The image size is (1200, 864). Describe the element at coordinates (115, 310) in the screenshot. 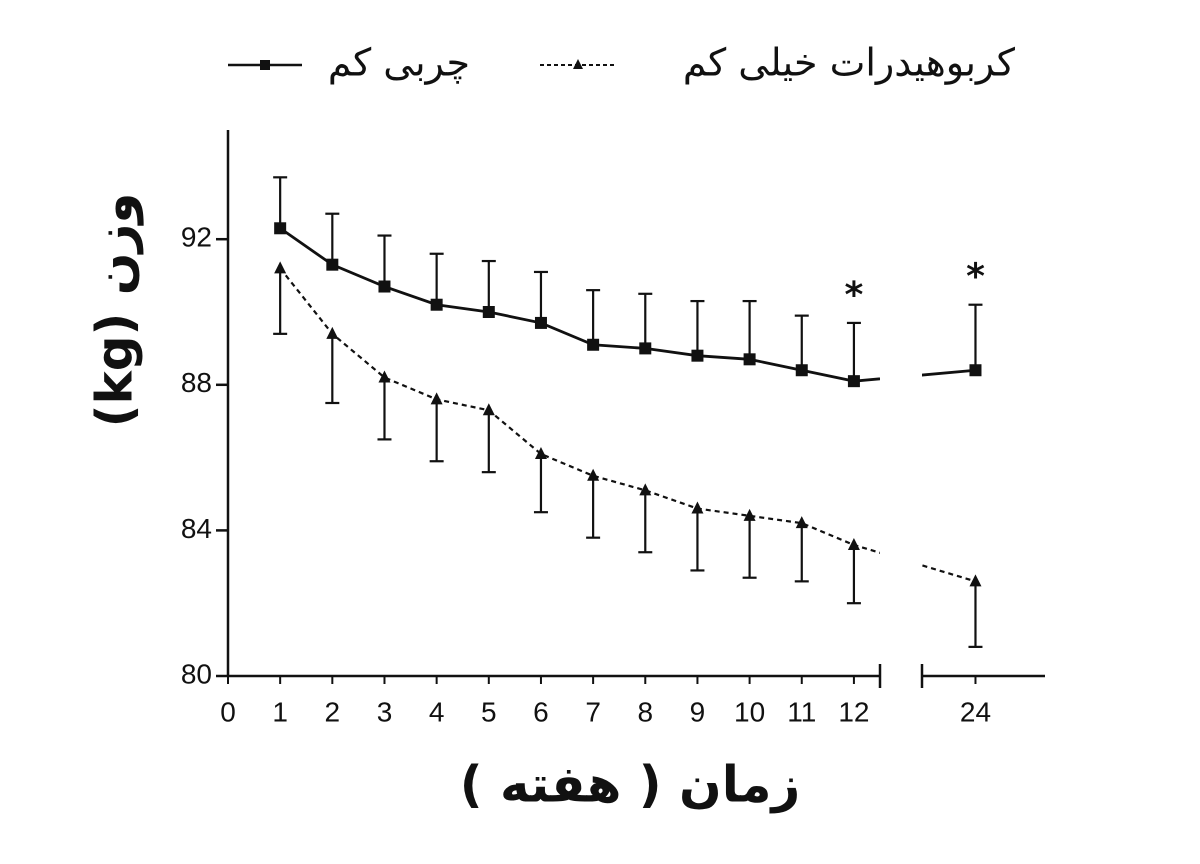

I see `y-axis-title: وزن (kg)` at that location.